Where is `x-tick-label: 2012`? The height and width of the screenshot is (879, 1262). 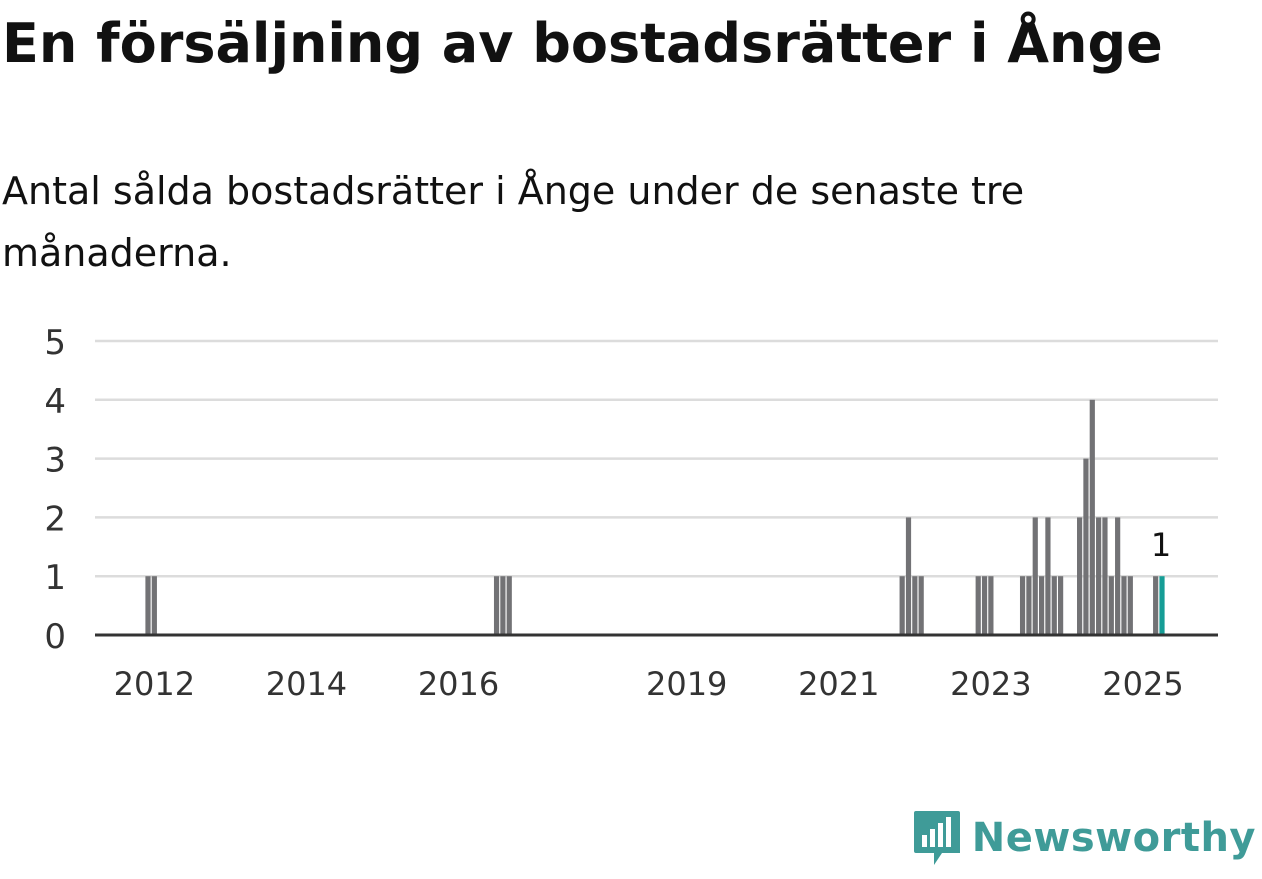
x-tick-label: 2012 is located at coordinates (154, 684).